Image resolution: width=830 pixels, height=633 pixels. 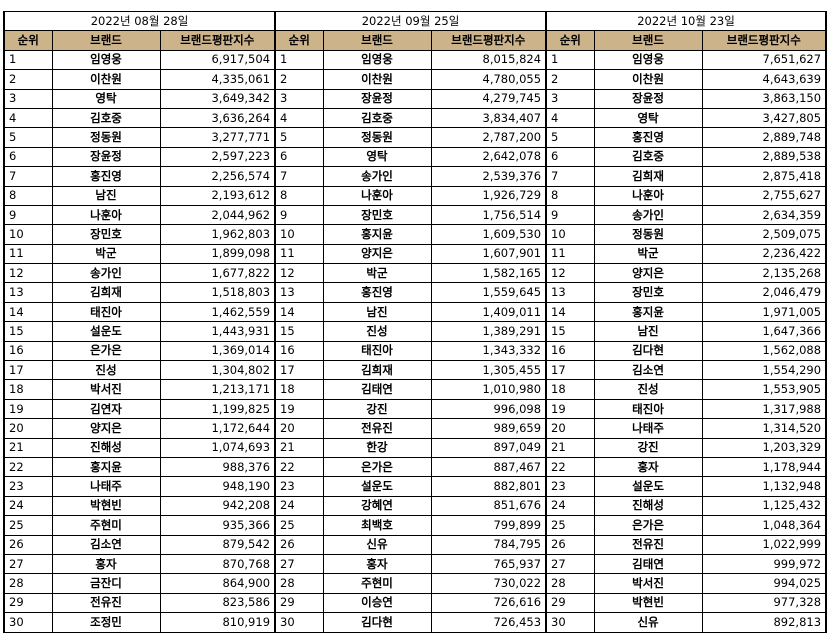 What do you see at coordinates (570, 351) in the screenshot?
I see `rank-cell: 16` at bounding box center [570, 351].